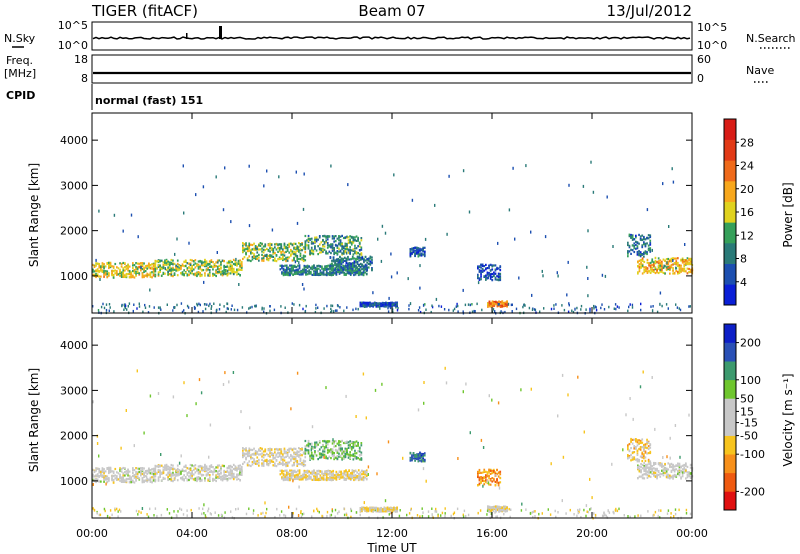  What do you see at coordinates (712, 45) in the screenshot?
I see `sky-right-tick-bottom: 10^0` at bounding box center [712, 45].